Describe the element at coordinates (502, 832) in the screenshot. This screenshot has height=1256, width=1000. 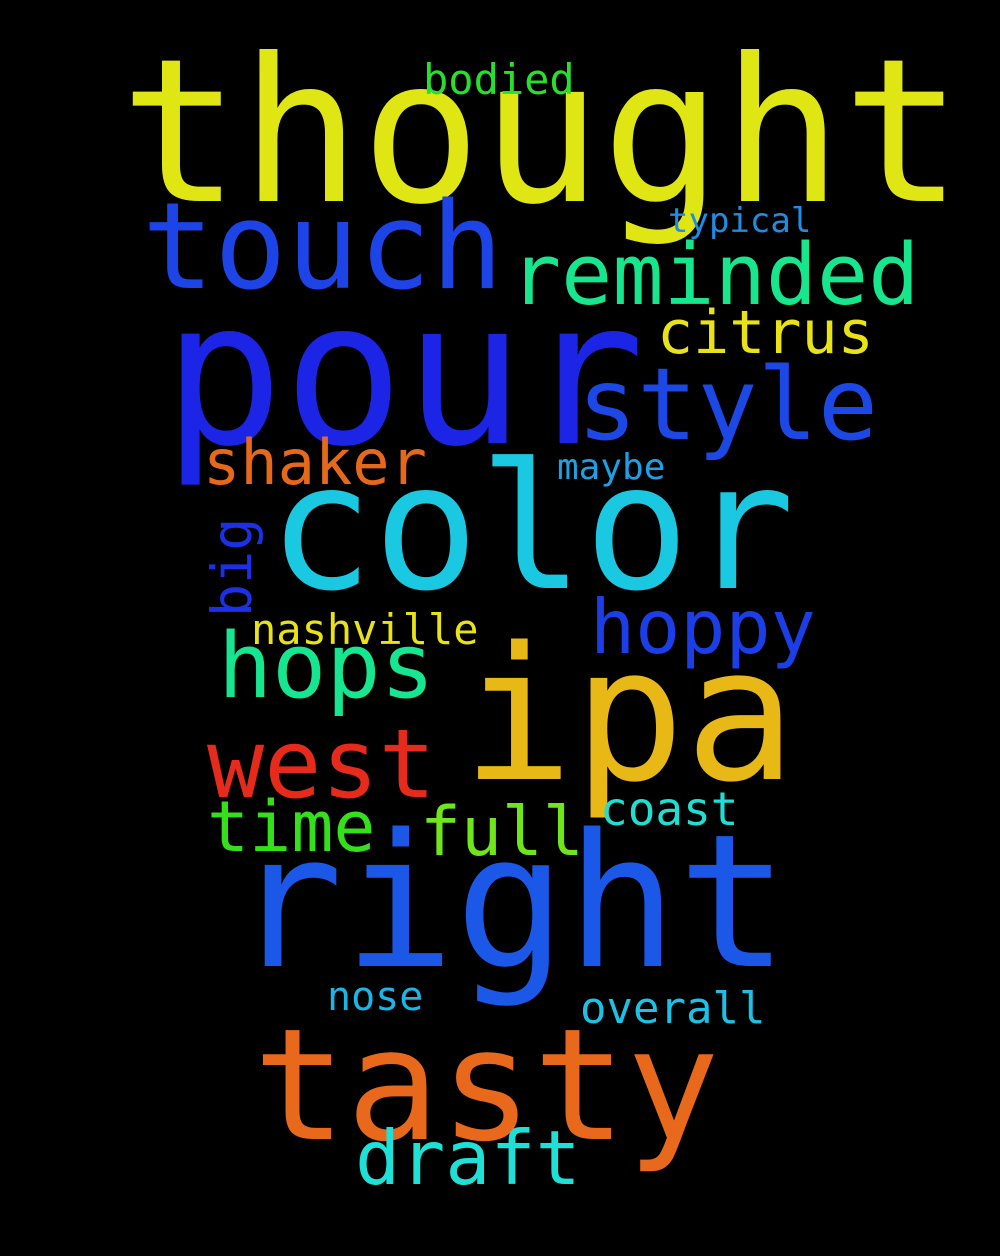
I see `word-full: full` at that location.